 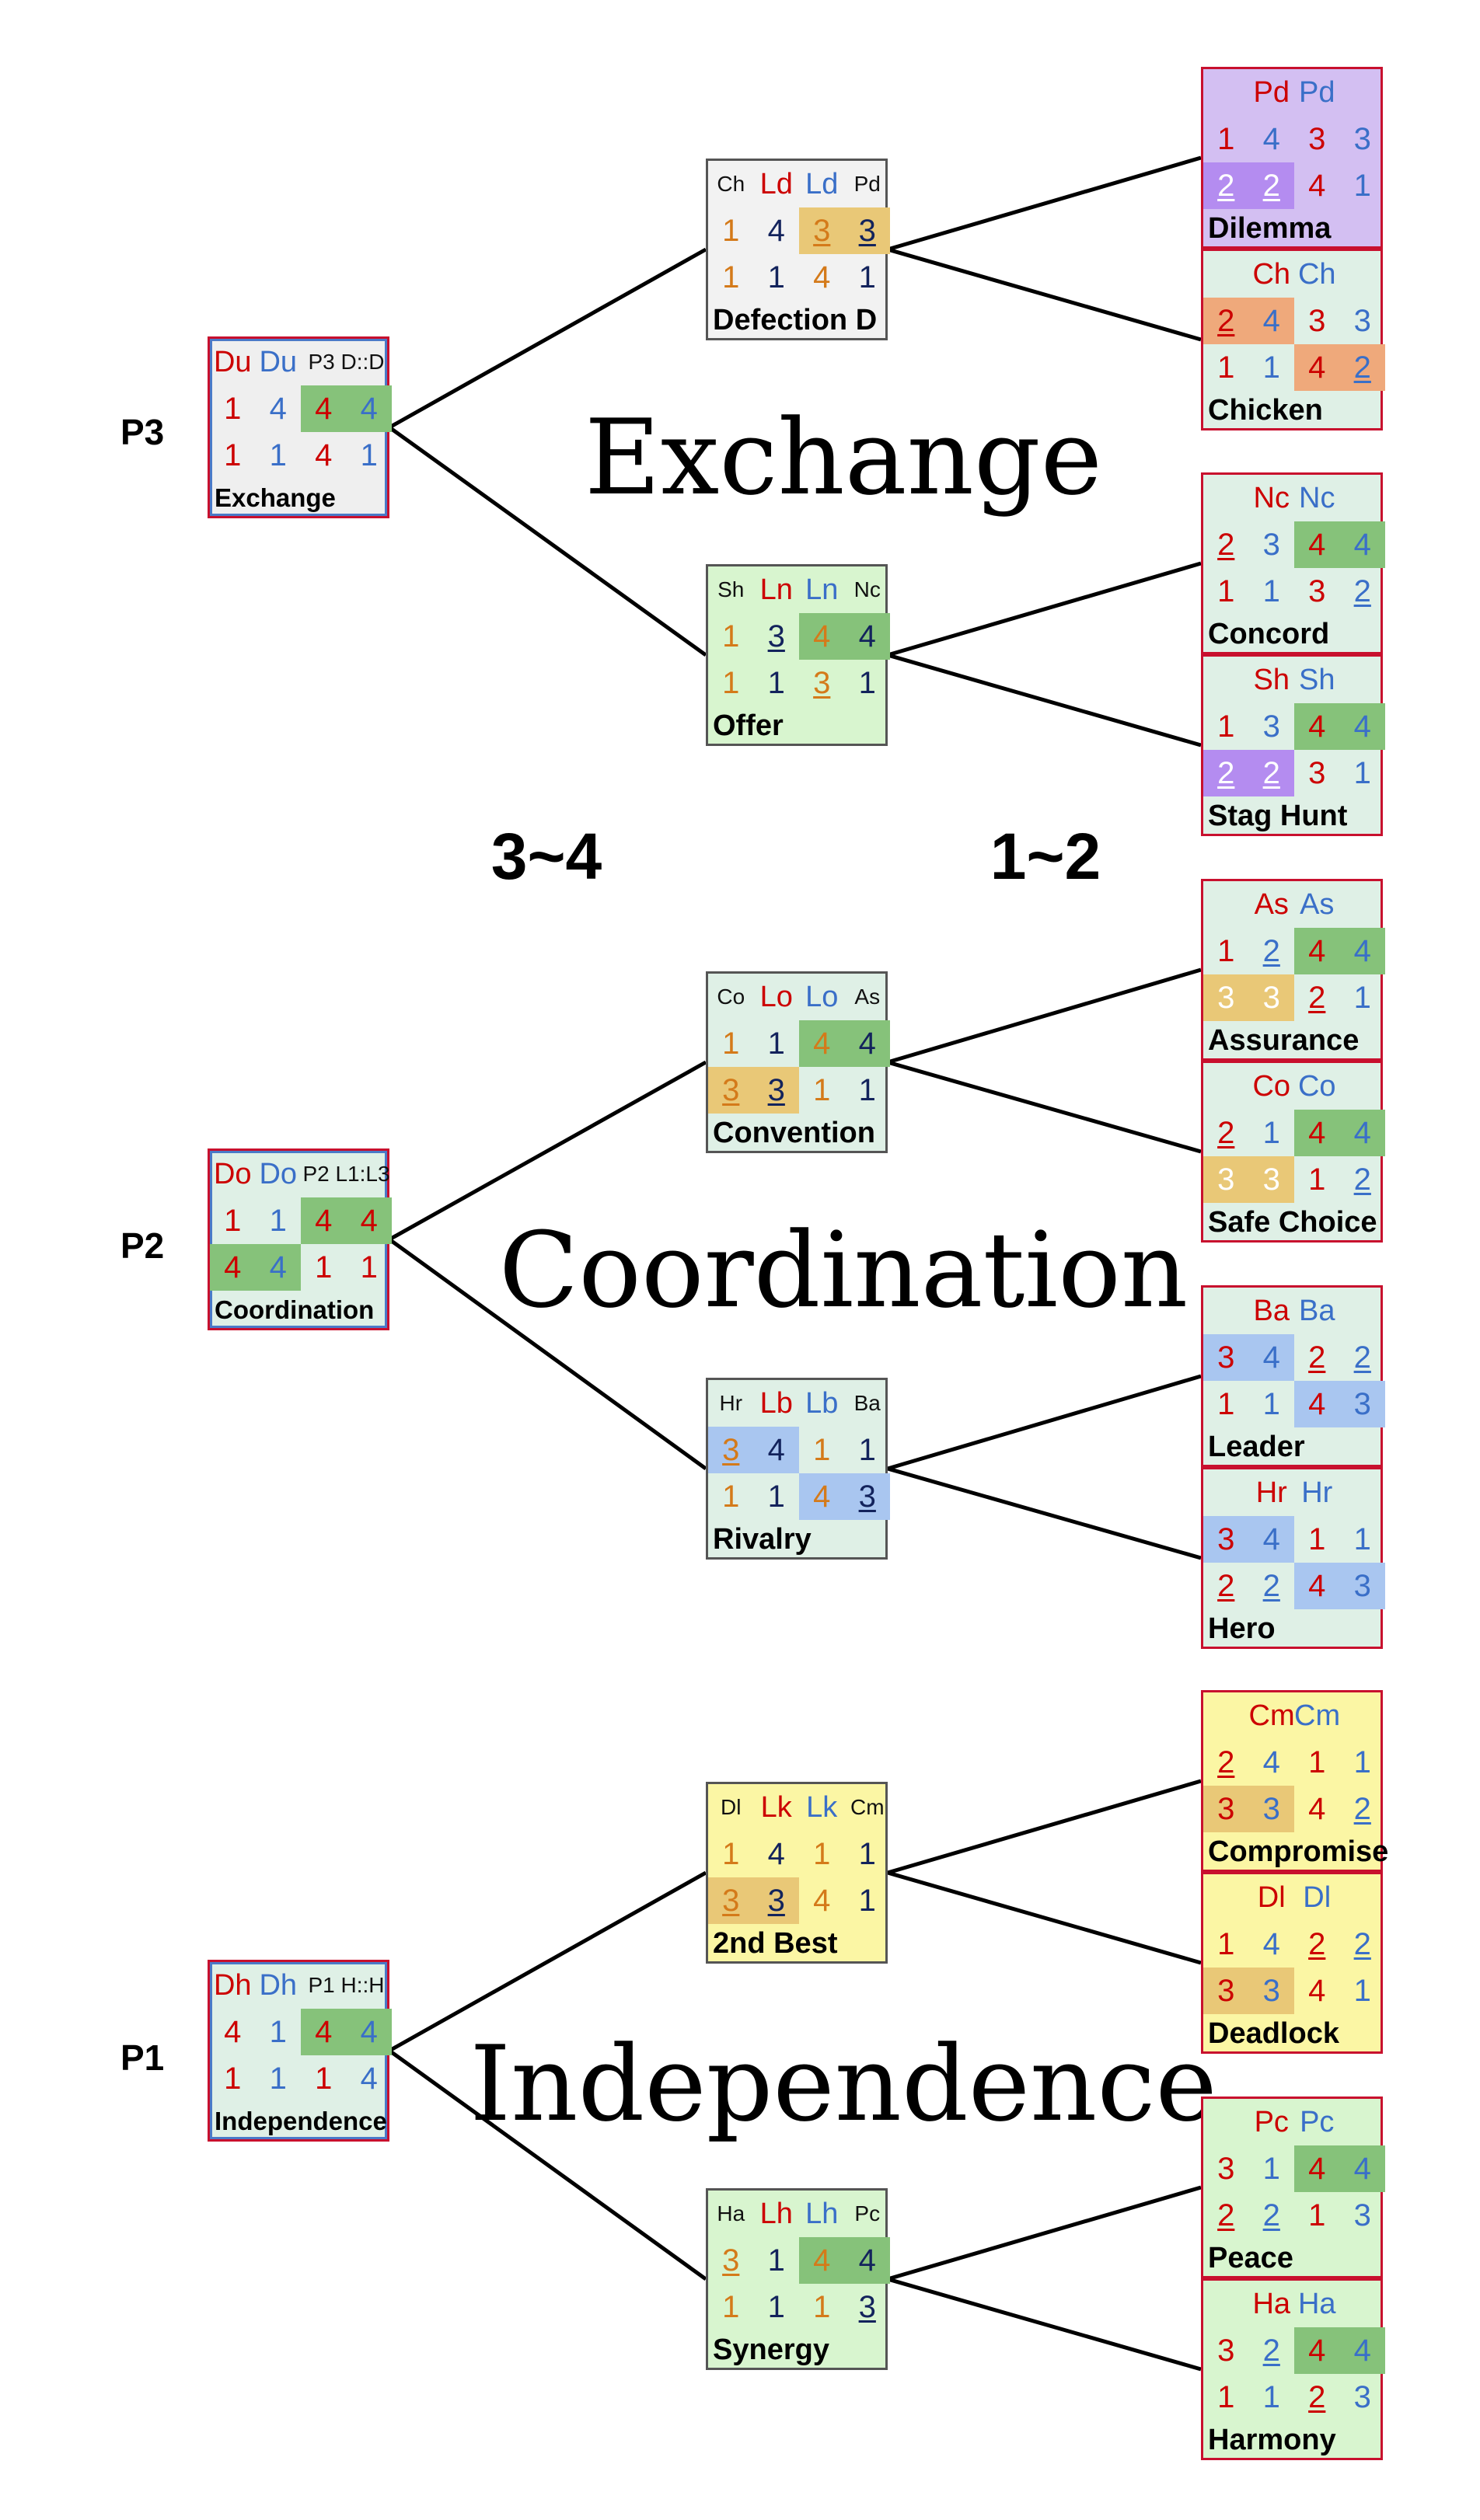 I want to click on connector-offer-to-concord, so click(x=1044, y=609).